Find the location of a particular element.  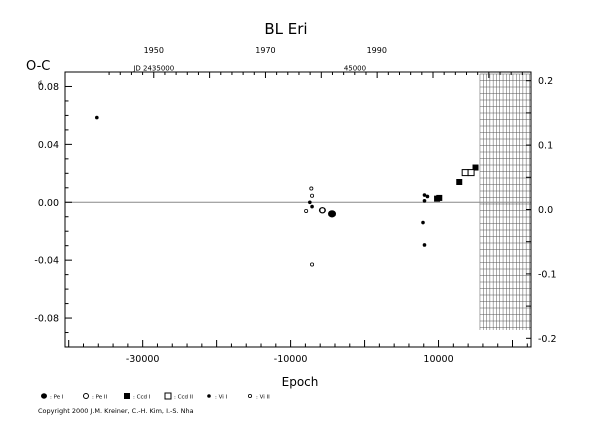

top-year-label: 1990 is located at coordinates (377, 50).